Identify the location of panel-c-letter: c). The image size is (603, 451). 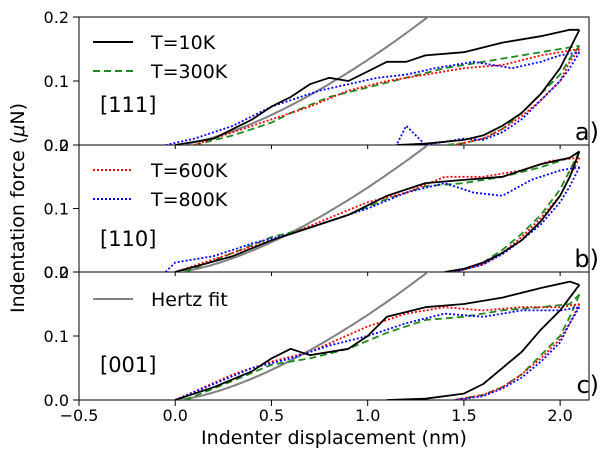
(587, 385).